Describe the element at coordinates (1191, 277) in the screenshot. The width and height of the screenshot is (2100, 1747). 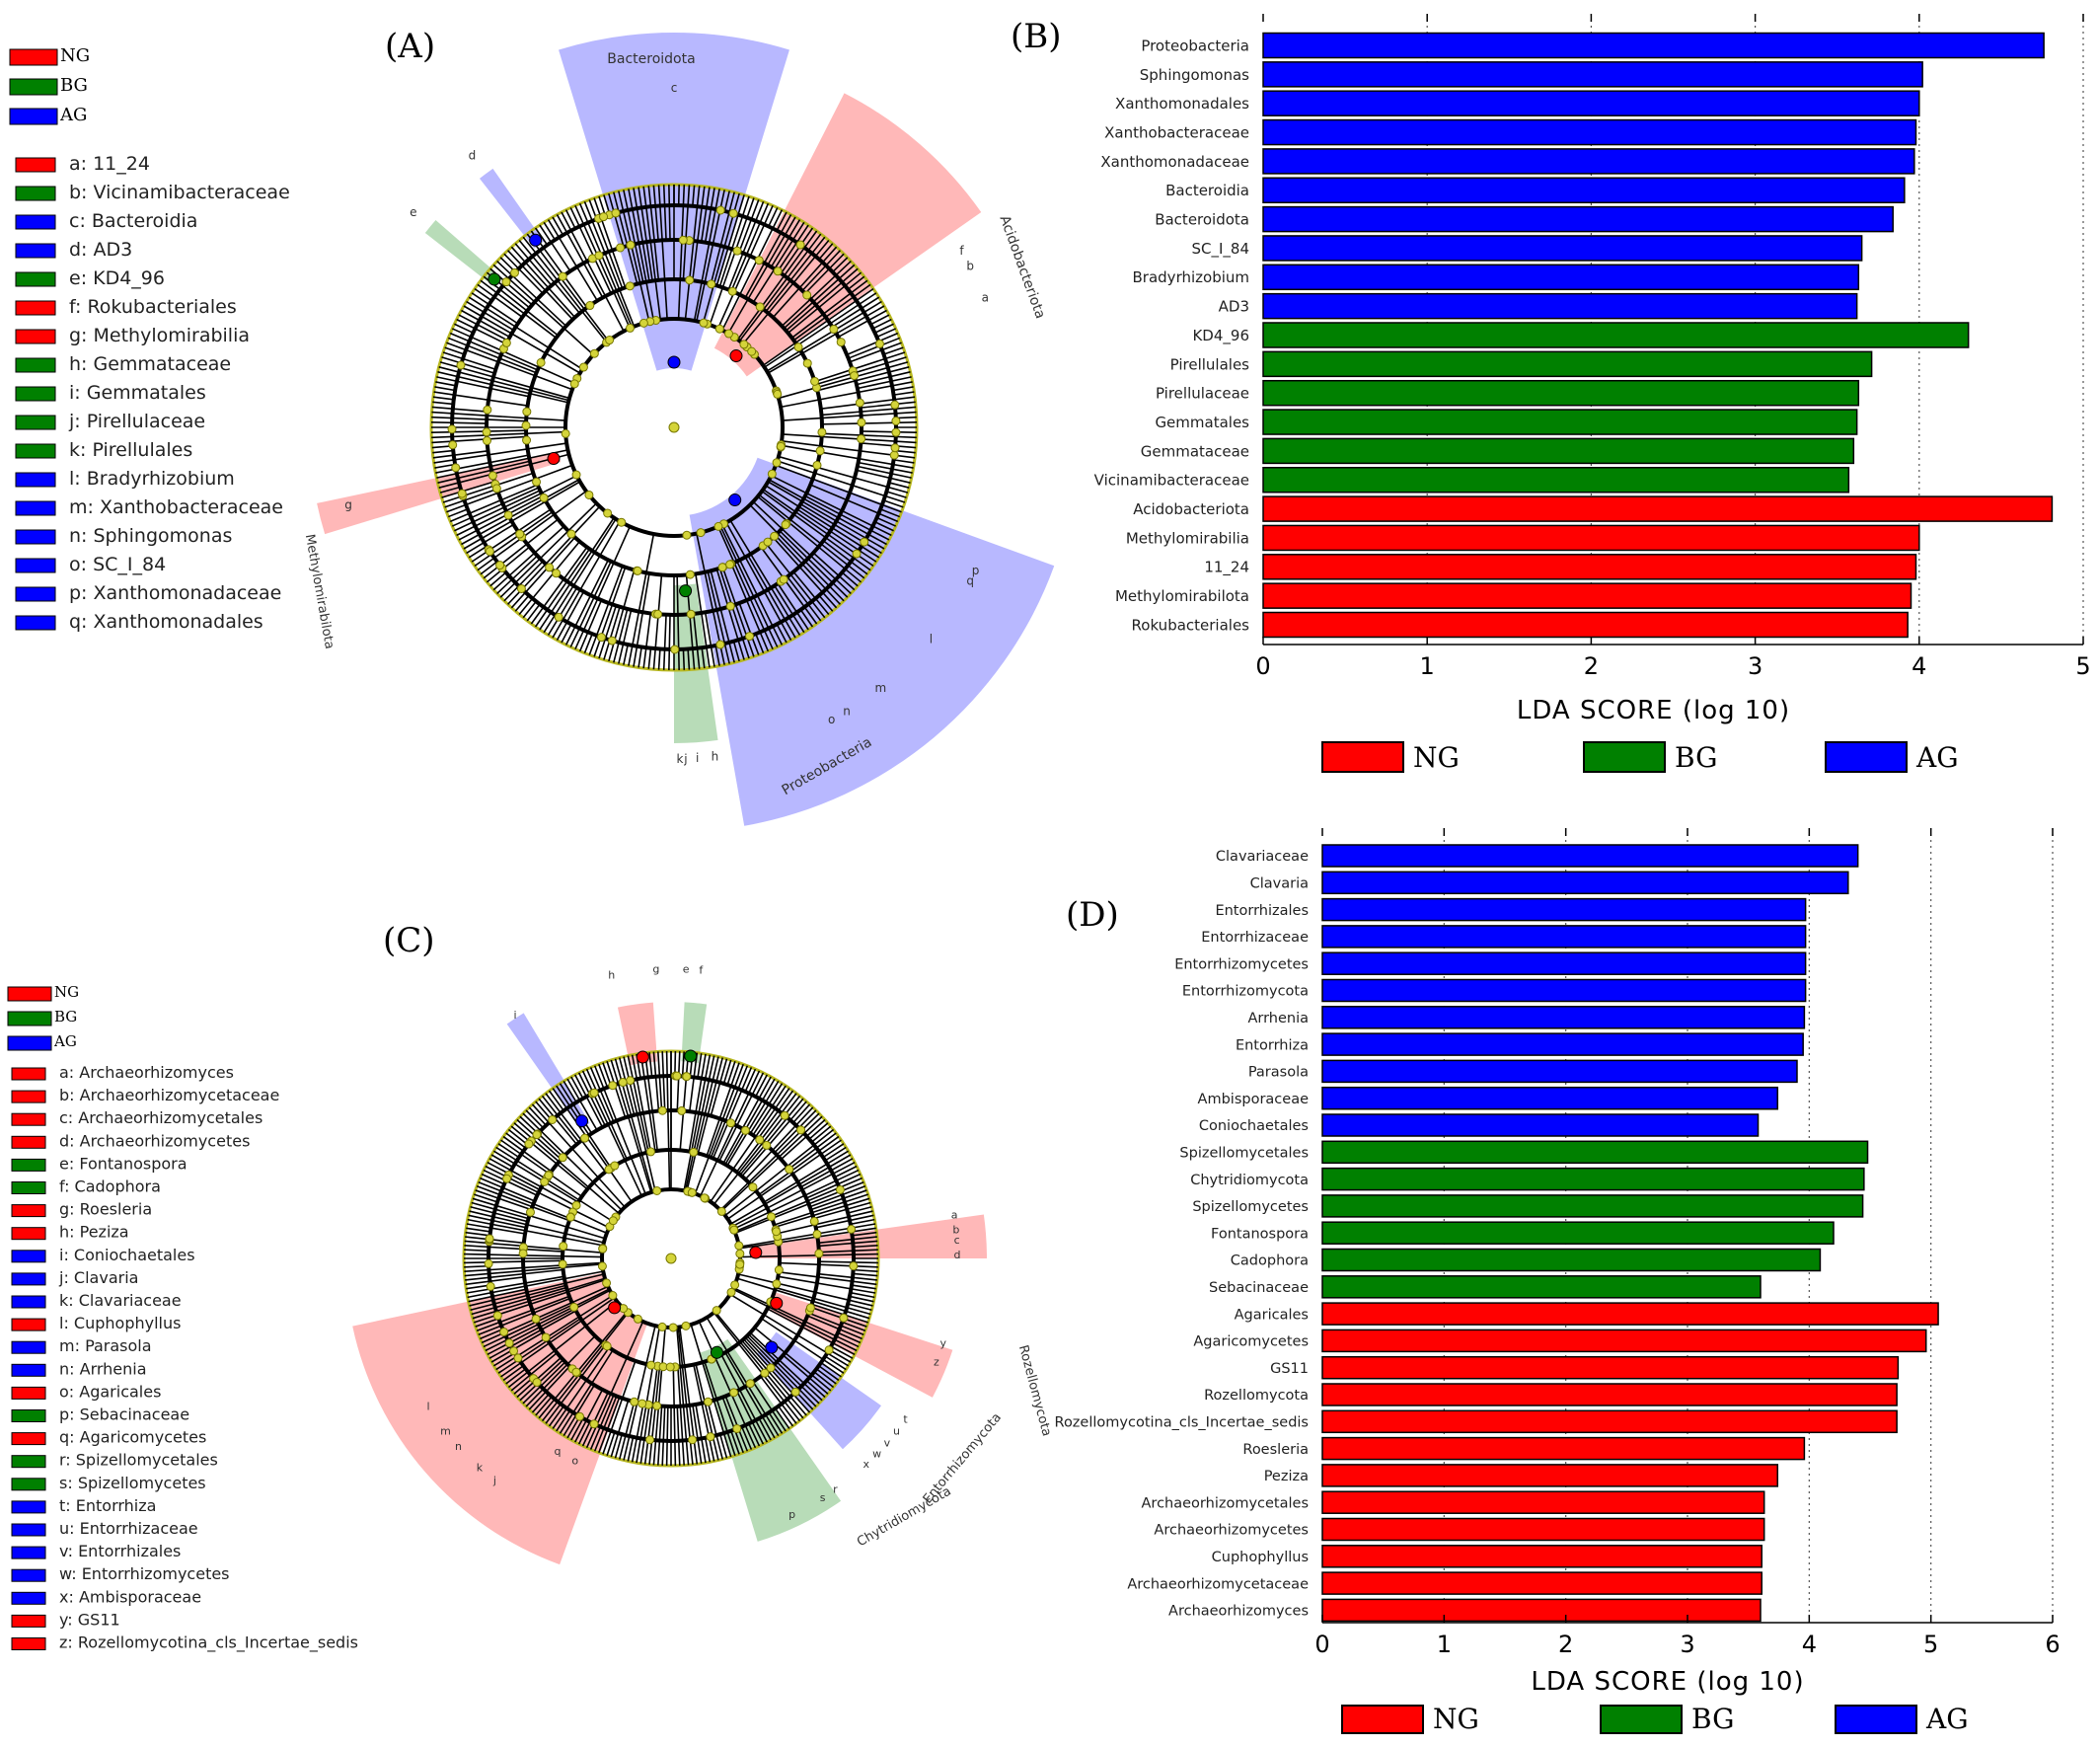
I see `bar-label: Bradyrhizobium` at that location.